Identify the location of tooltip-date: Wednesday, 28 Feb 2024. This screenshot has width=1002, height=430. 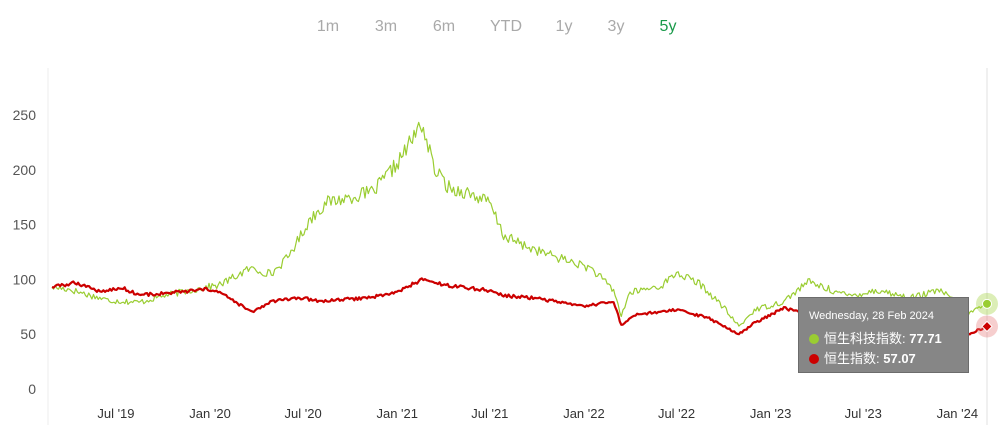
(871, 316).